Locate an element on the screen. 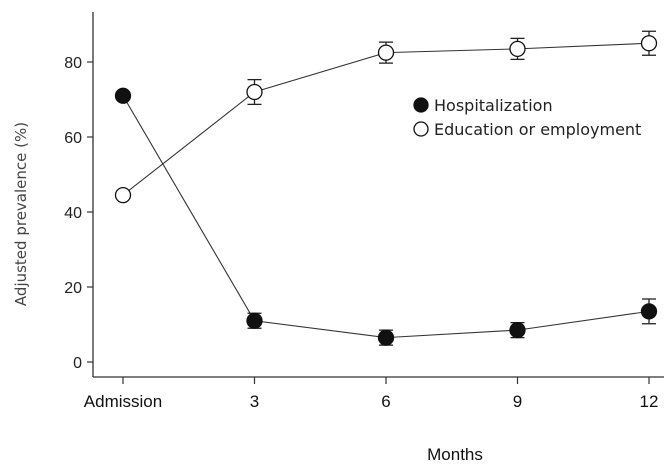 The height and width of the screenshot is (464, 667). x-axis-label: Months is located at coordinates (455, 454).